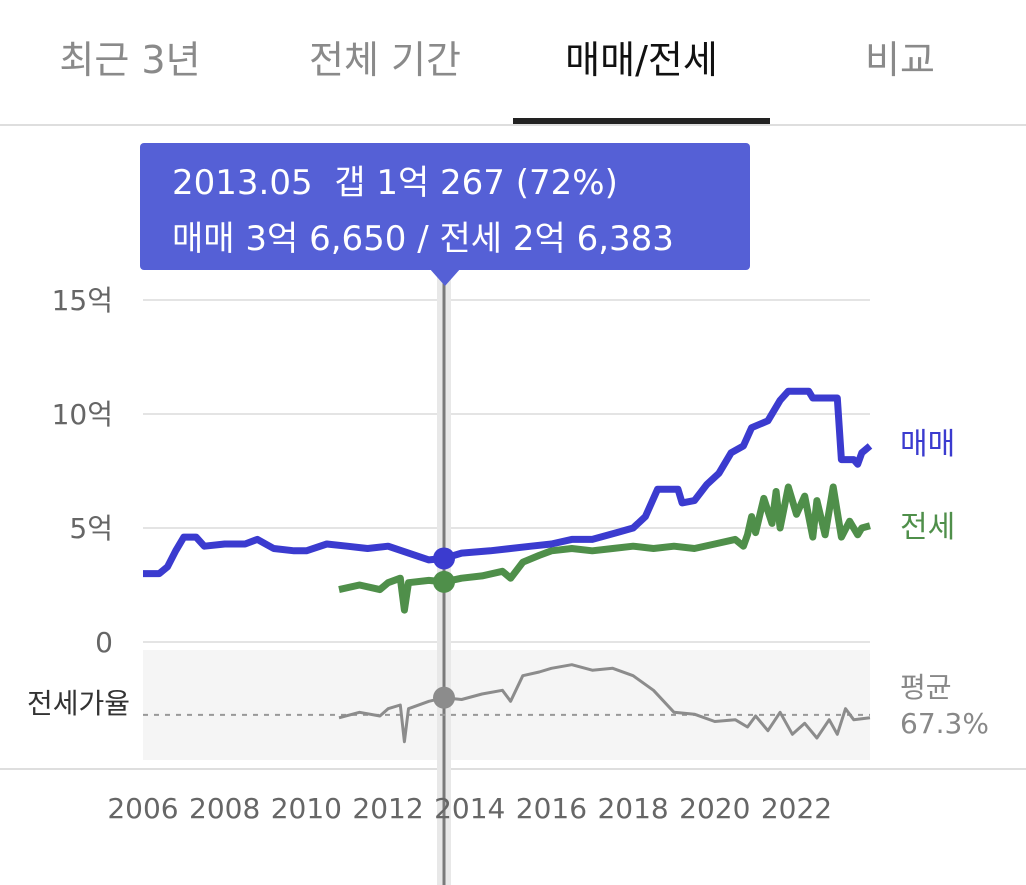  Describe the element at coordinates (641, 121) in the screenshot. I see `active-tab-indicator` at that location.